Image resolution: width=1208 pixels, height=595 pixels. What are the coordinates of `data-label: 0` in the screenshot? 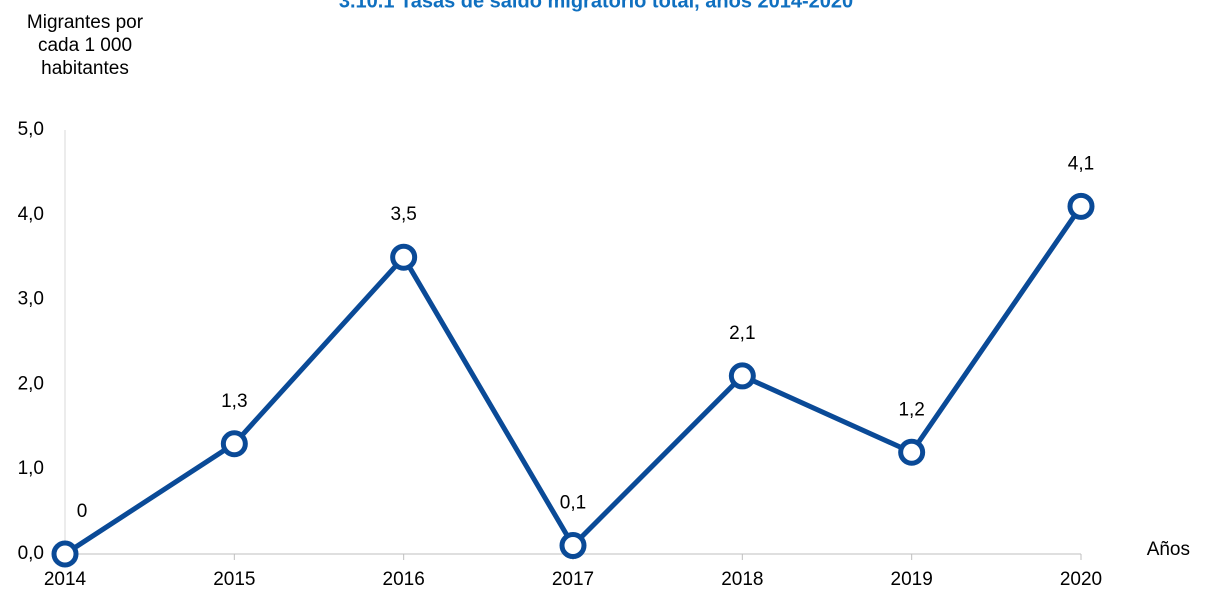 It's located at (82, 511).